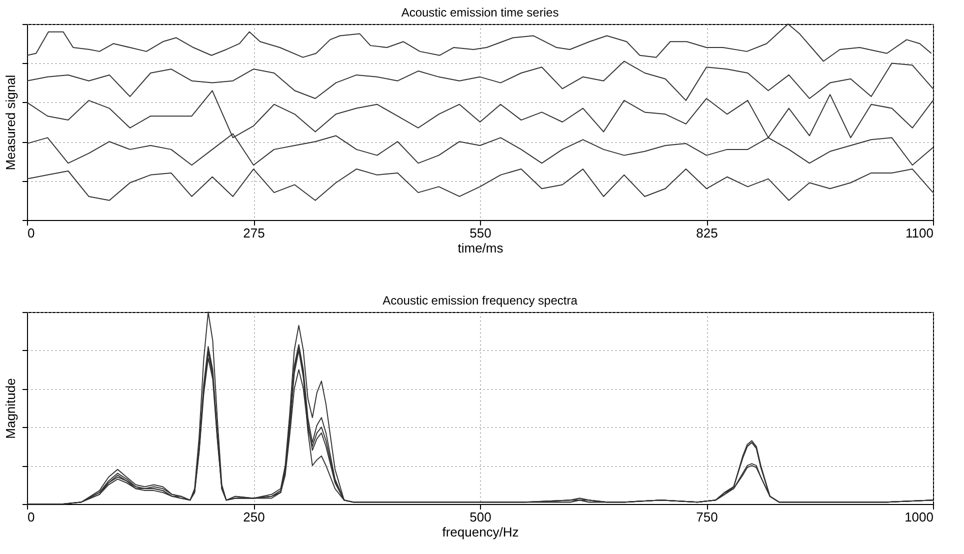 The width and height of the screenshot is (964, 554). I want to click on x-axis-title: frequency/Hz, so click(480, 532).